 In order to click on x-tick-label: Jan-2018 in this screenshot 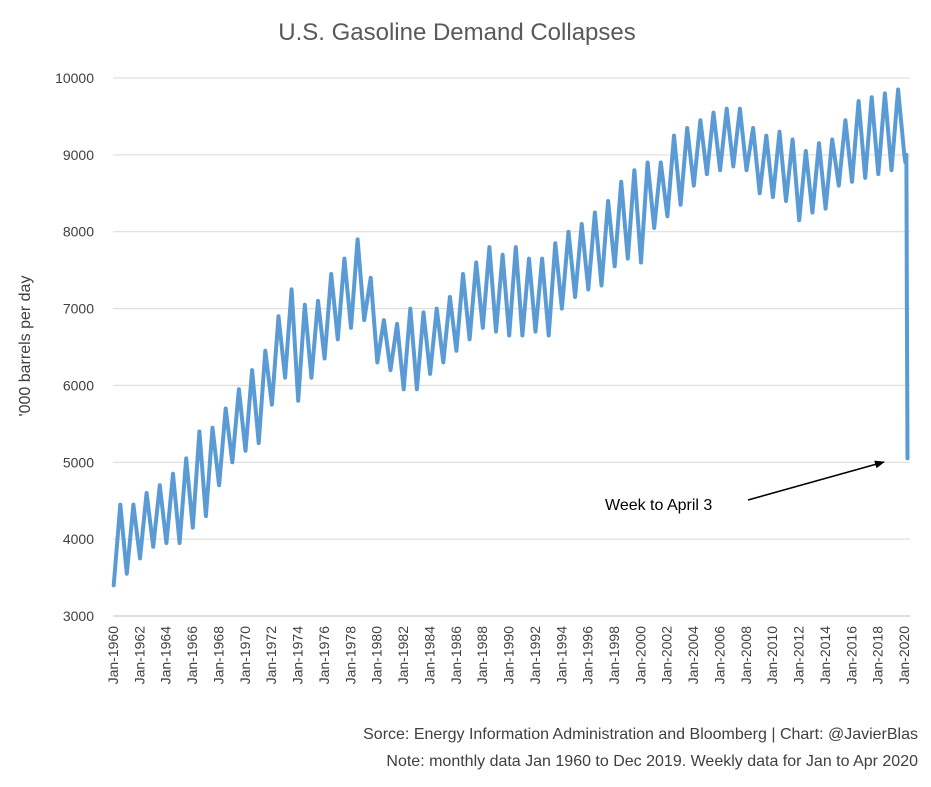, I will do `click(878, 655)`.